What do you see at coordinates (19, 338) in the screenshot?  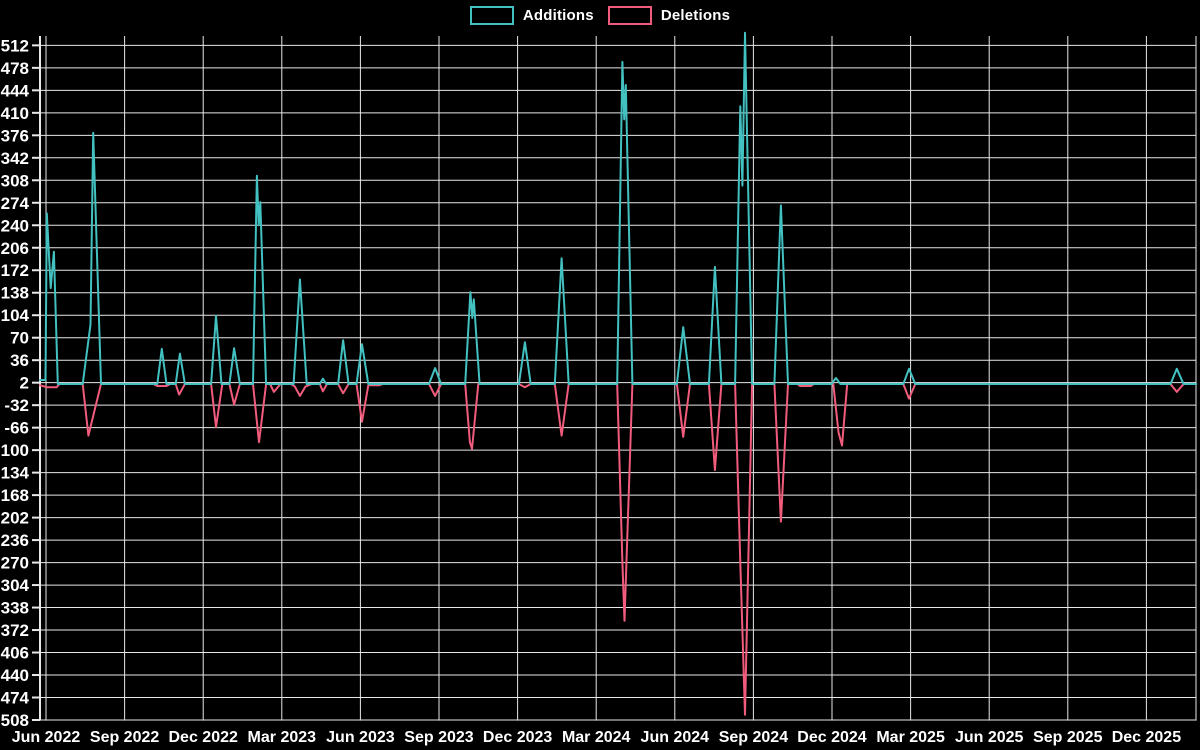 I see `y-tick-label: 70` at bounding box center [19, 338].